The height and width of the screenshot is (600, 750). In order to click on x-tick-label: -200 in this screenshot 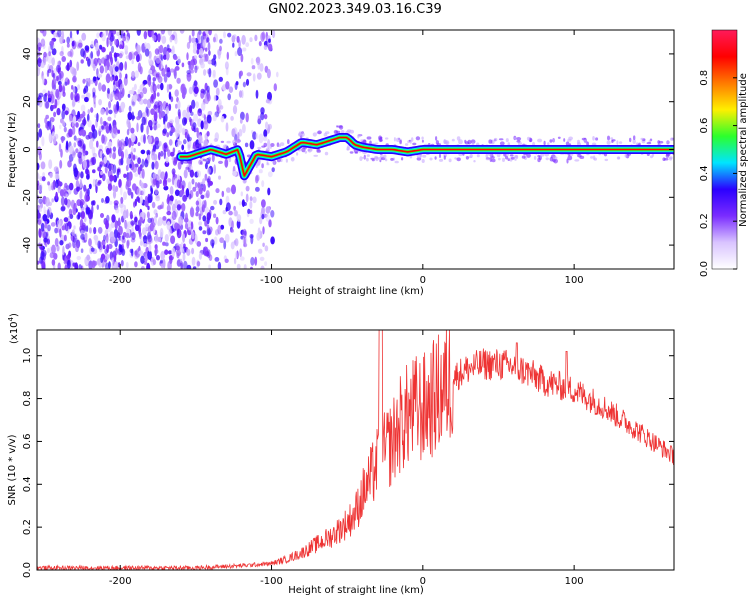, I will do `click(120, 280)`.